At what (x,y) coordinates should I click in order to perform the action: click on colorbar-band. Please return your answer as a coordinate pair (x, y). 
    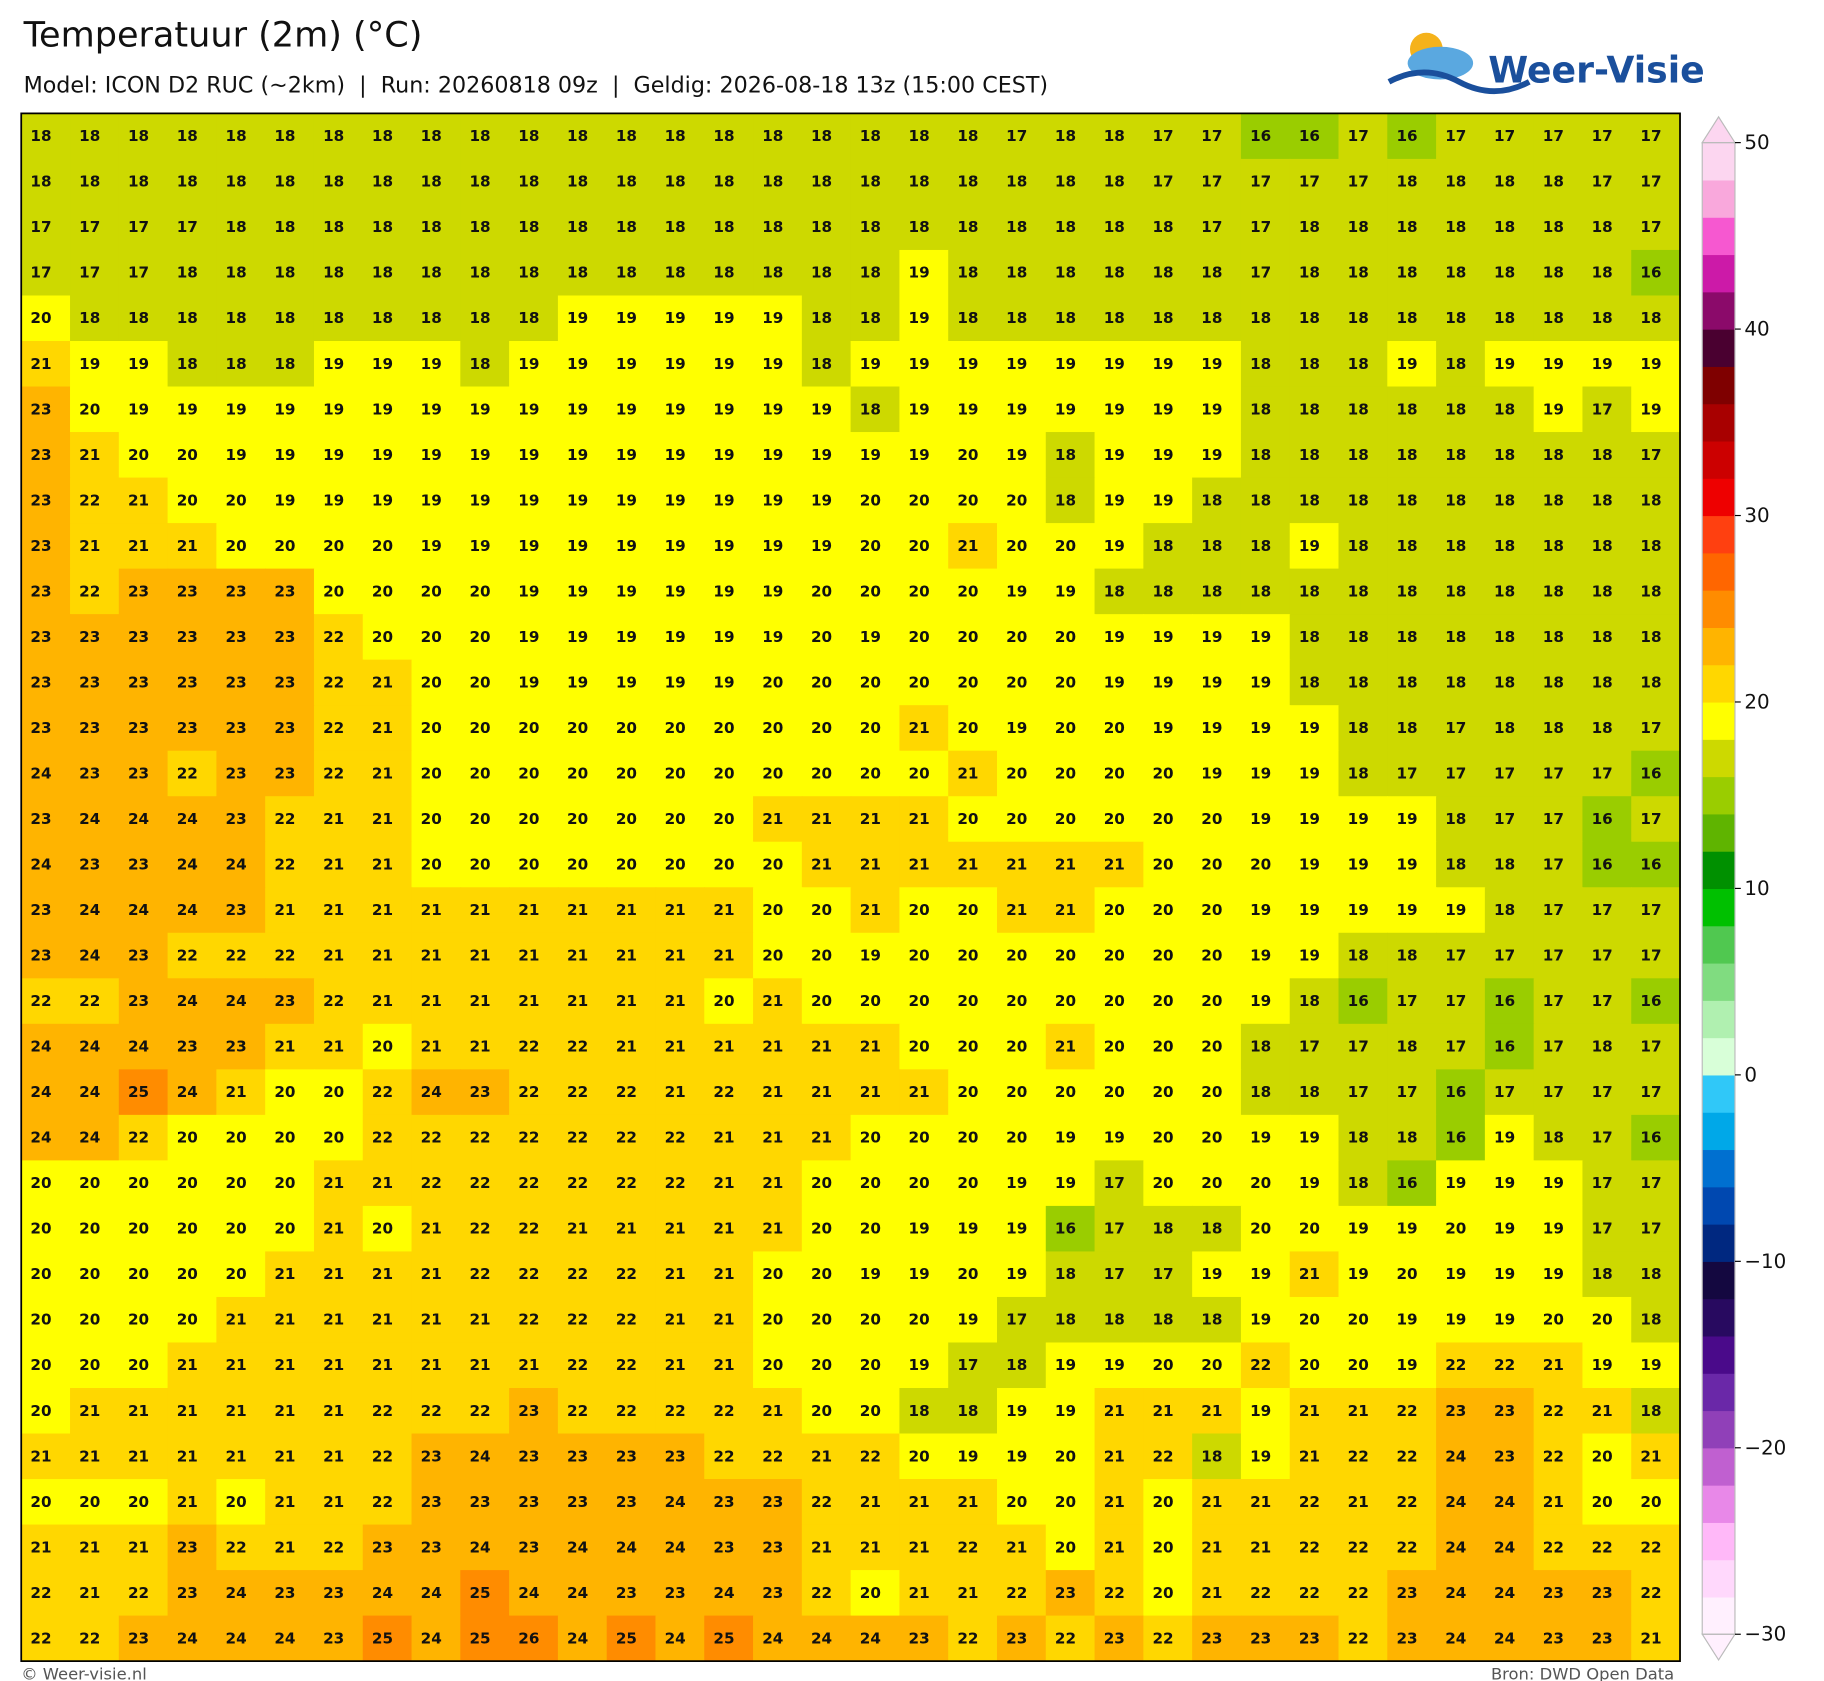
    Looking at the image, I should click on (1718, 720).